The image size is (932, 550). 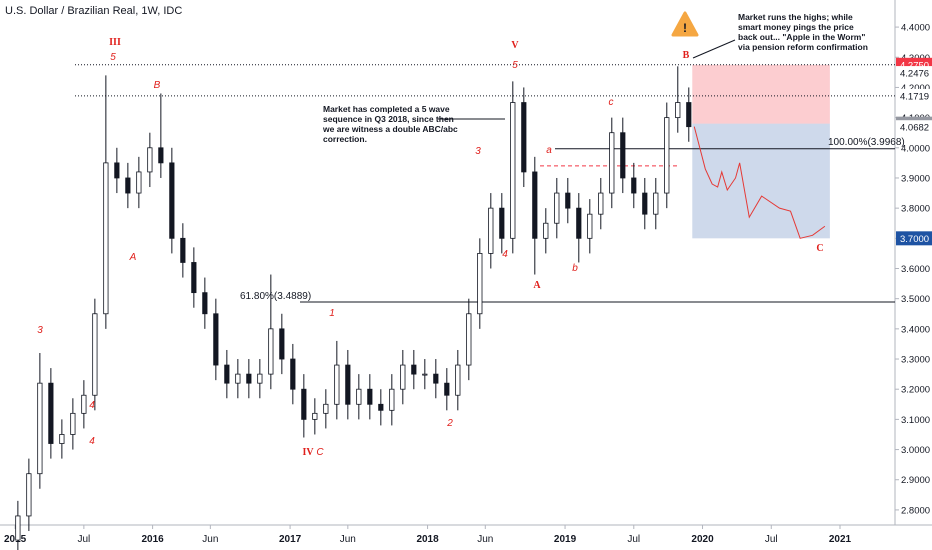 I want to click on note-connector, so click(x=714, y=49).